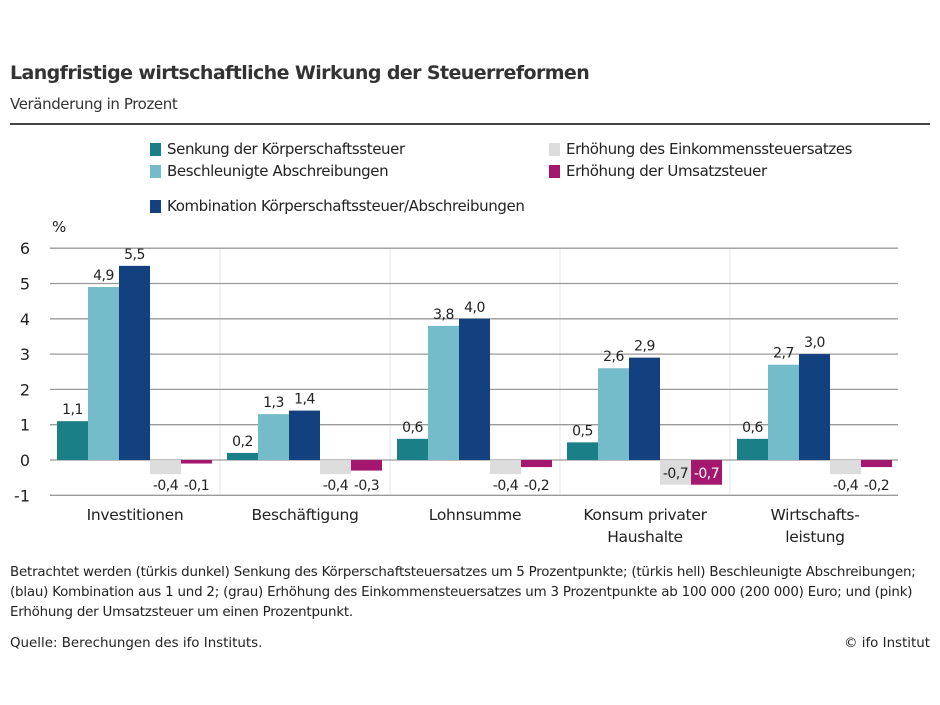  I want to click on y-tick-label: 3, so click(25, 354).